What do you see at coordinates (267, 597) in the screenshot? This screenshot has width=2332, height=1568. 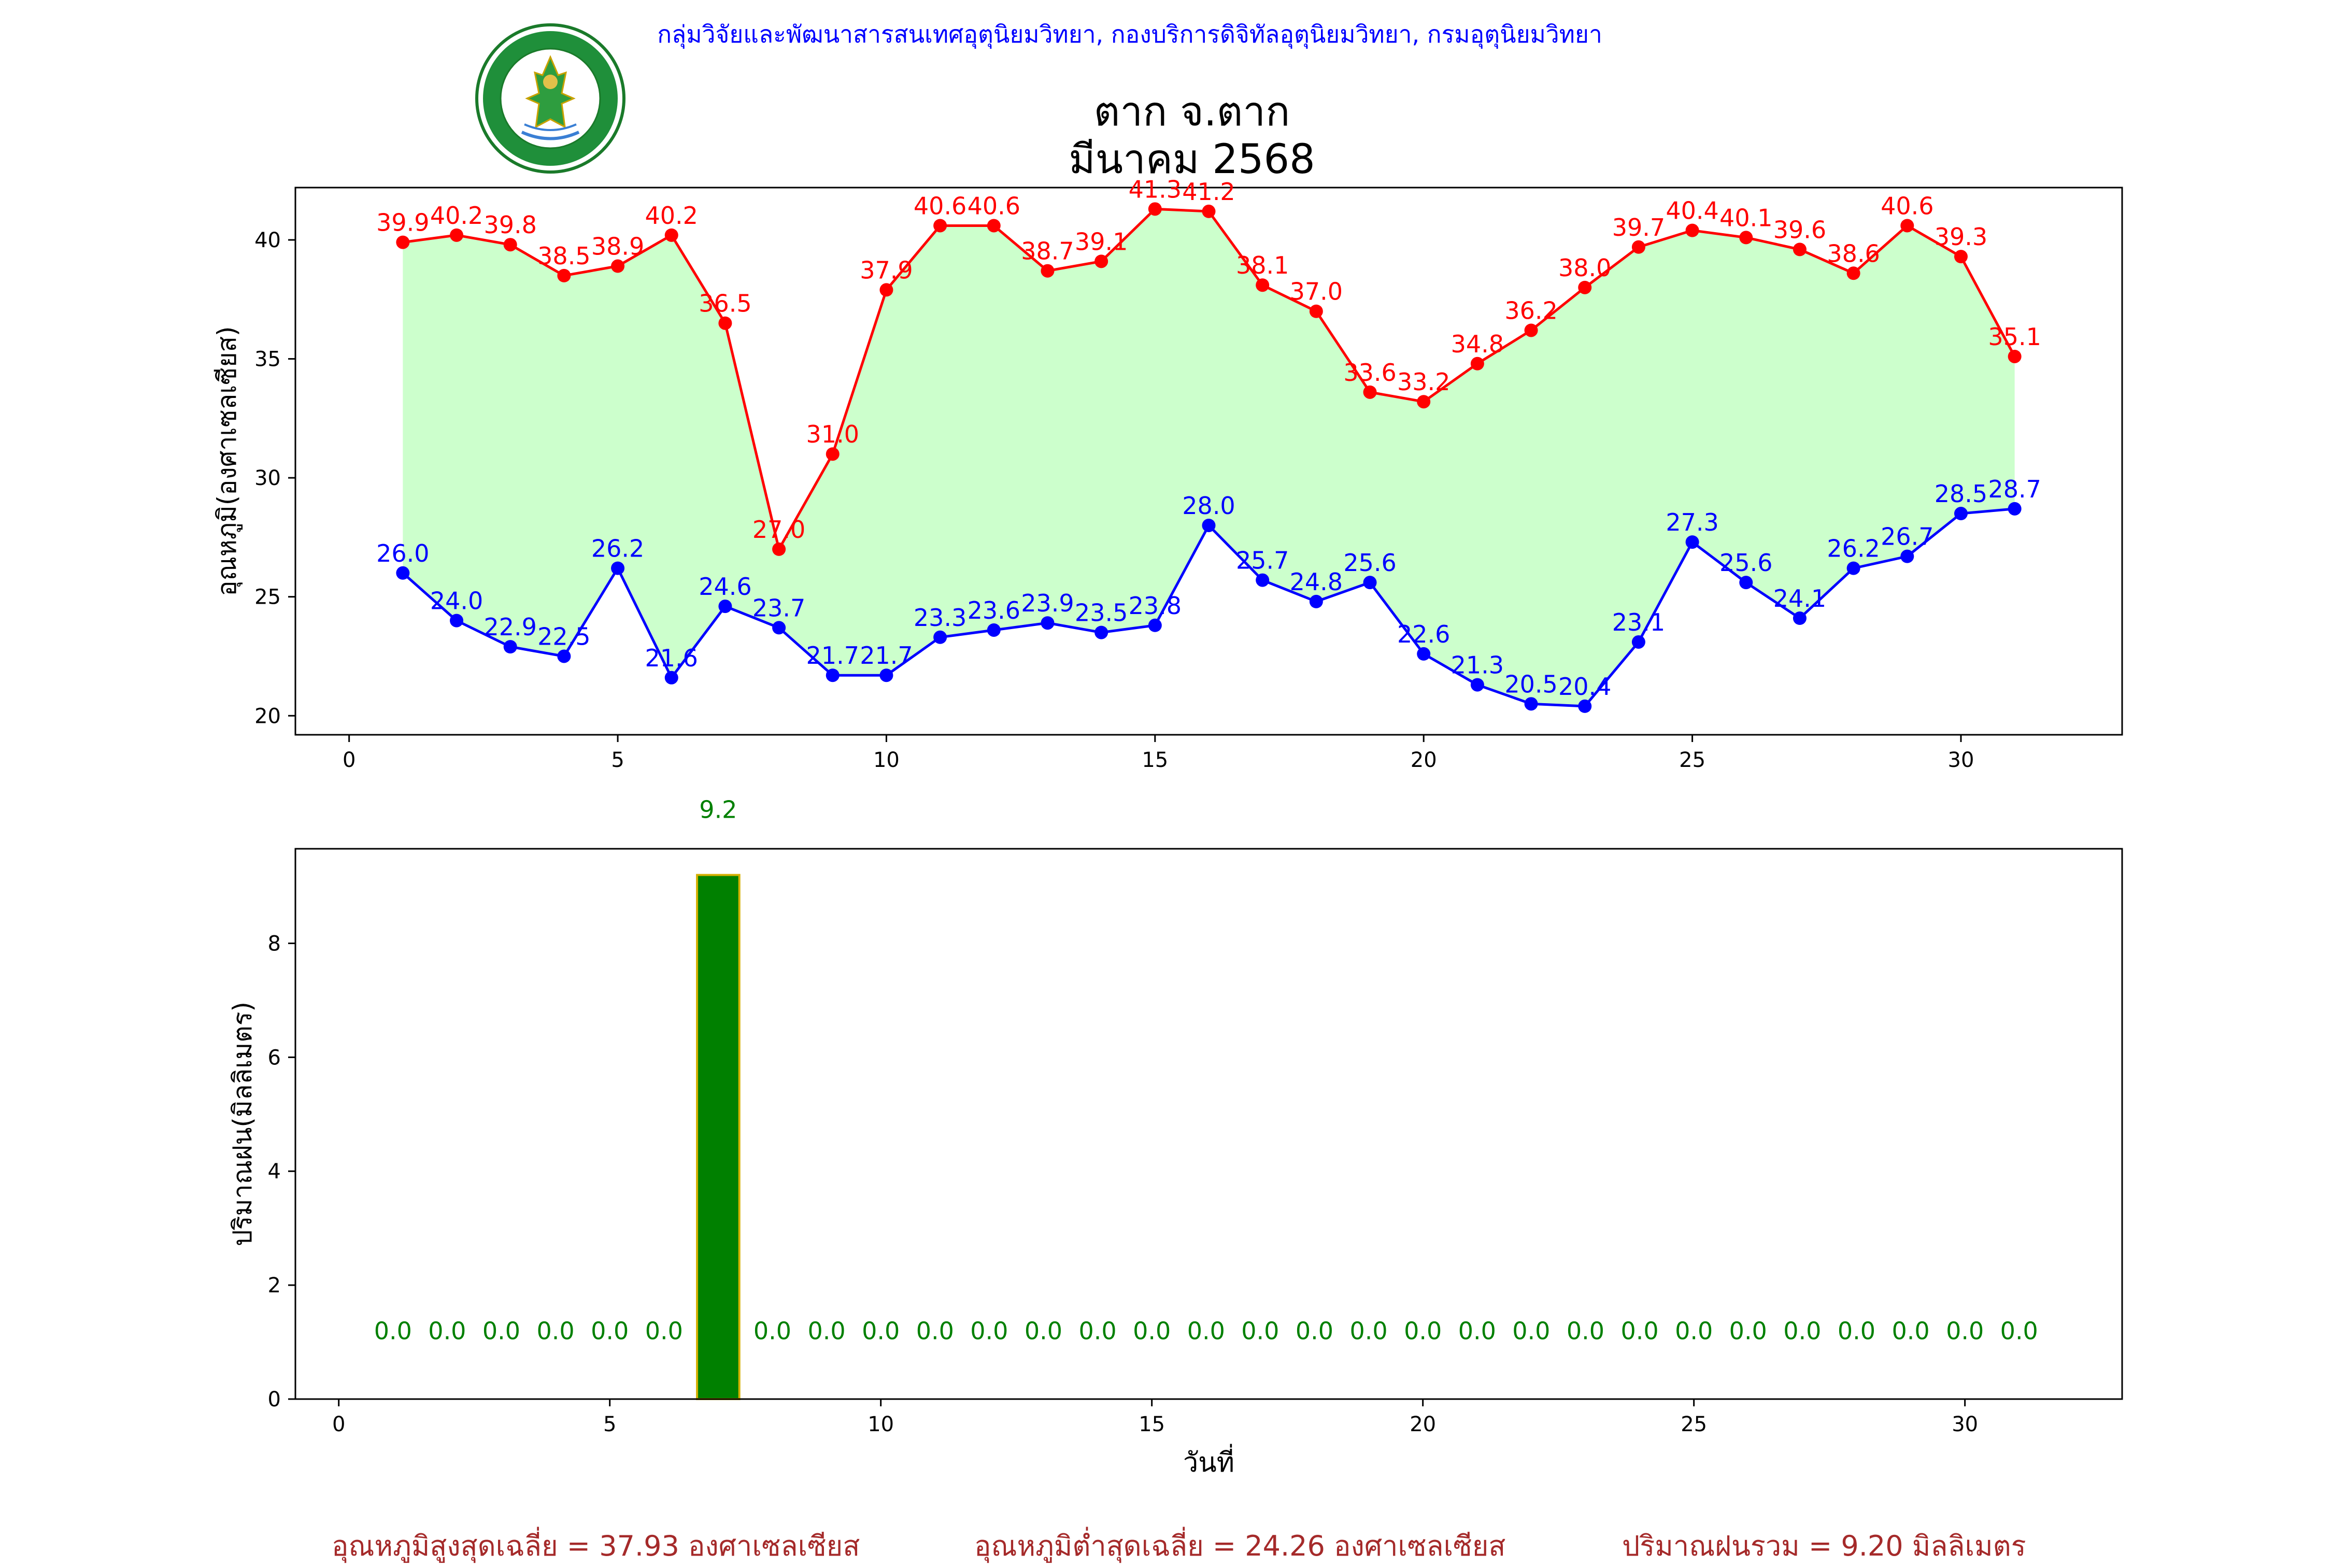 I see `y-tick-label: 25` at bounding box center [267, 597].